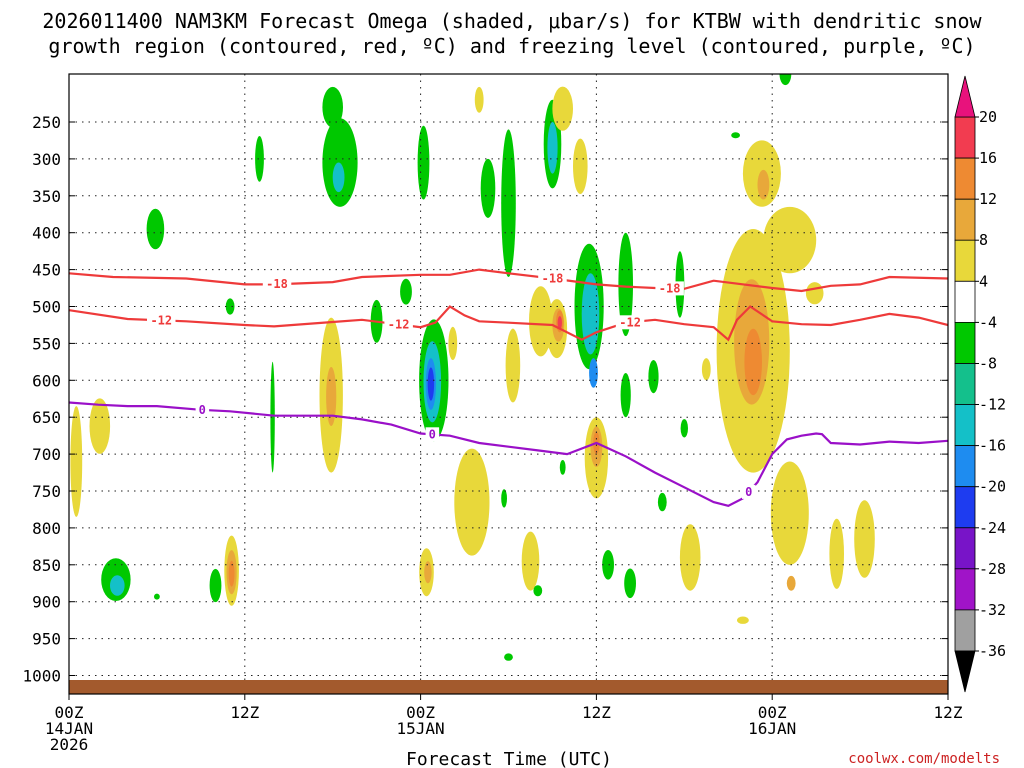 Image resolution: width=1024 pixels, height=768 pixels. Describe the element at coordinates (46, 565) in the screenshot. I see `y-tick-label: 850` at that location.